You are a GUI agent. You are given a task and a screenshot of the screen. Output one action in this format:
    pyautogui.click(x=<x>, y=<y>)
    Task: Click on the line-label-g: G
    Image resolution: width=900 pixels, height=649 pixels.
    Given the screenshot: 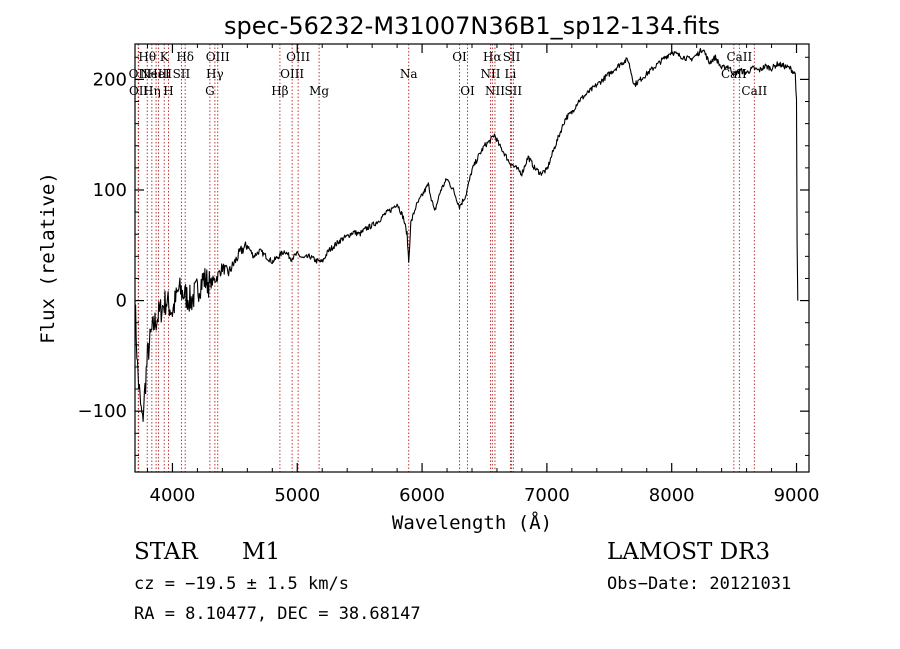 What is the action you would take?
    pyautogui.click(x=210, y=91)
    